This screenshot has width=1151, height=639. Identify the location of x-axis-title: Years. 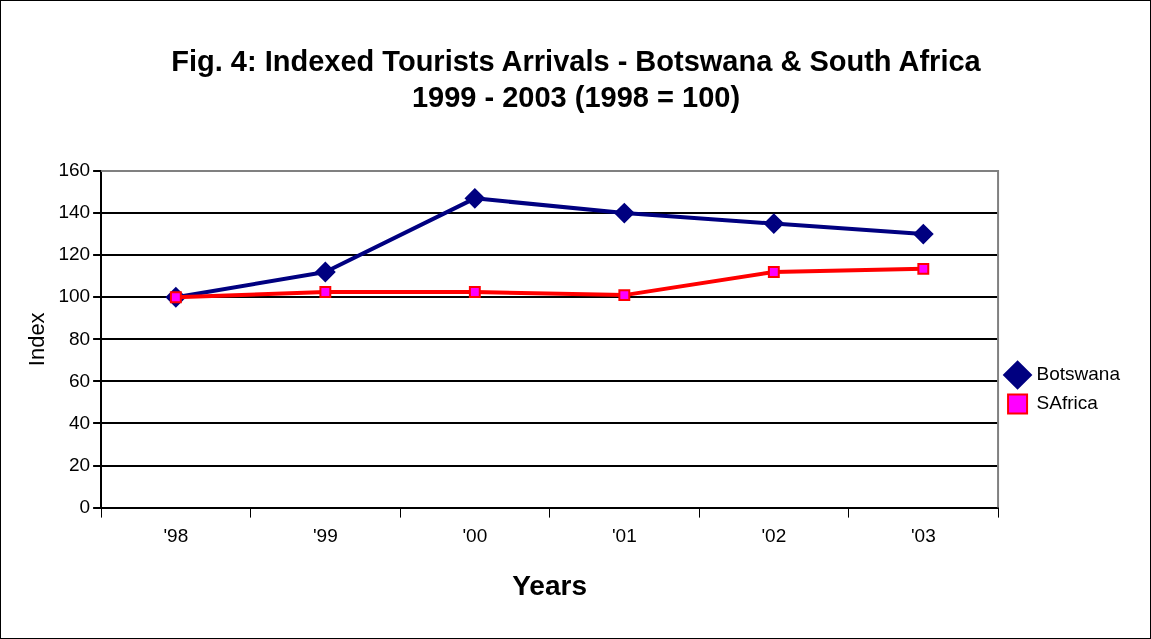
(549, 585).